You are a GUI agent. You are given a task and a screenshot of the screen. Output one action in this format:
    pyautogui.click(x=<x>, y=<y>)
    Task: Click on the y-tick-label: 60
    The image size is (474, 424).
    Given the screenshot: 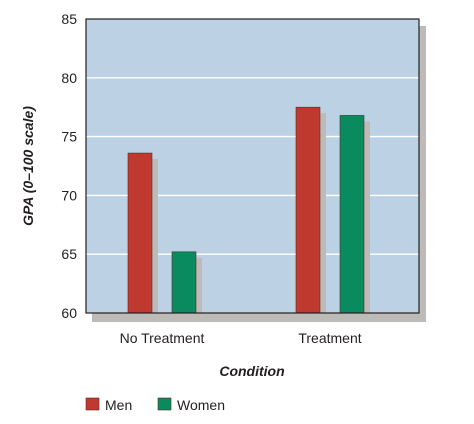 What is the action you would take?
    pyautogui.click(x=69, y=313)
    